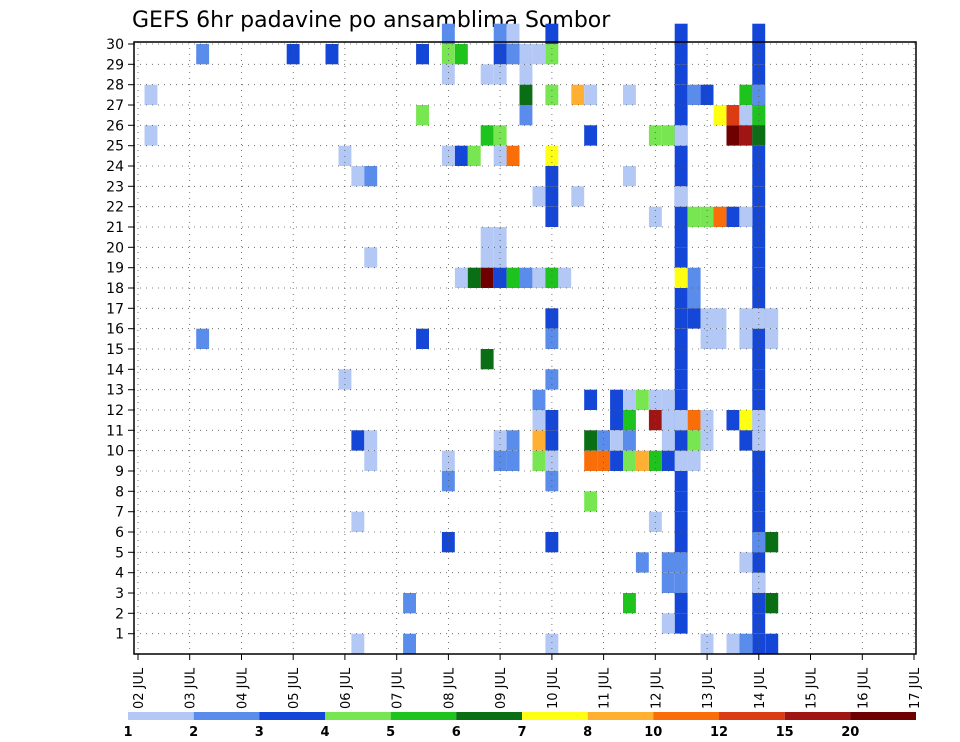 The height and width of the screenshot is (742, 960). What do you see at coordinates (243, 688) in the screenshot?
I see `x-tick-label: 04 JUL` at bounding box center [243, 688].